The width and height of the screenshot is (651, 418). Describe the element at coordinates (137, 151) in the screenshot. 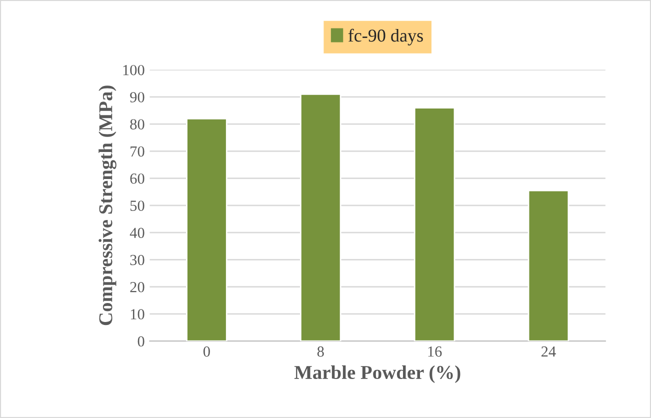

I see `y-tick-label: 70` at that location.